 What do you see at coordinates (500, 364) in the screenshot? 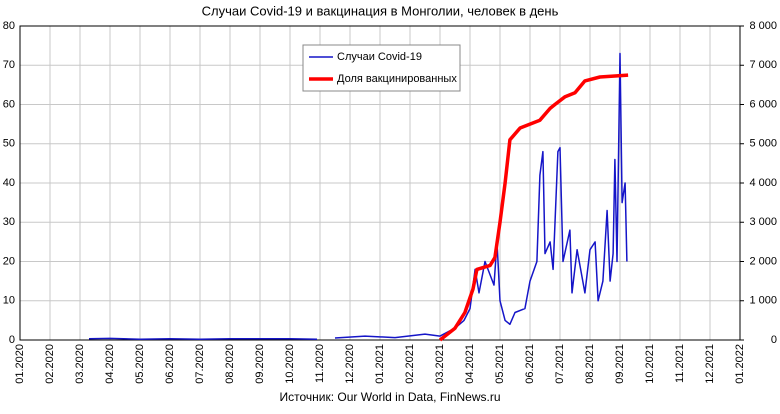
I see `x-tick-label: 05.2021` at bounding box center [500, 364].